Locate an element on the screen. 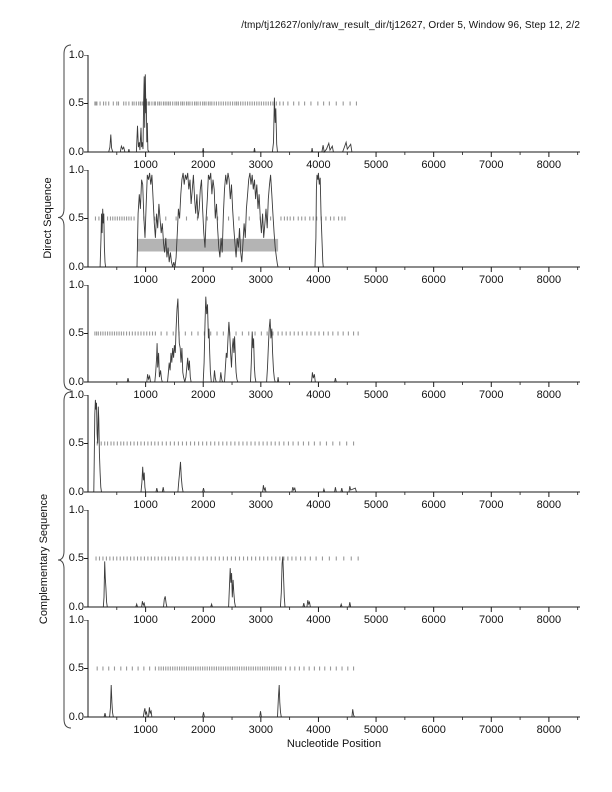 This screenshot has height=792, width=612. group-braces is located at coordinates (64, 386).